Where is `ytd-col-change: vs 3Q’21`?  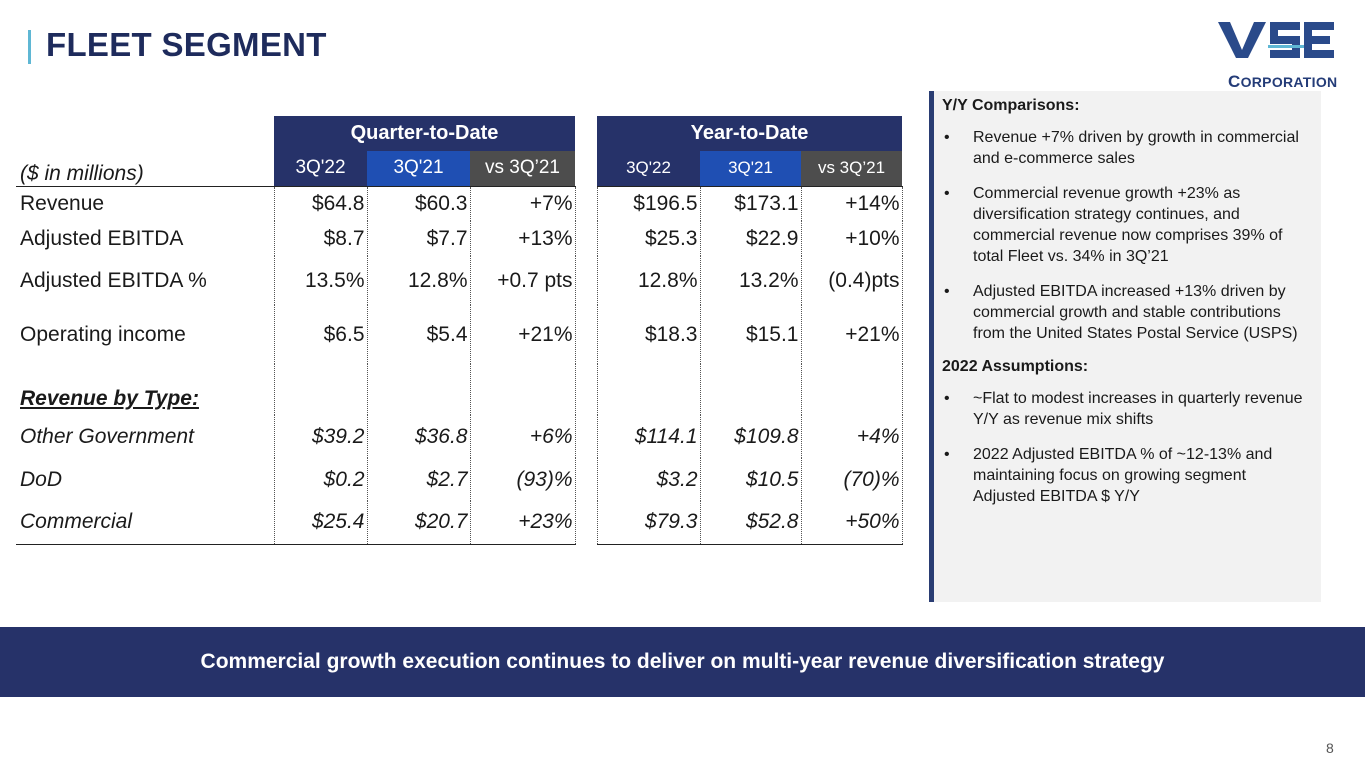 ytd-col-change: vs 3Q’21 is located at coordinates (851, 169).